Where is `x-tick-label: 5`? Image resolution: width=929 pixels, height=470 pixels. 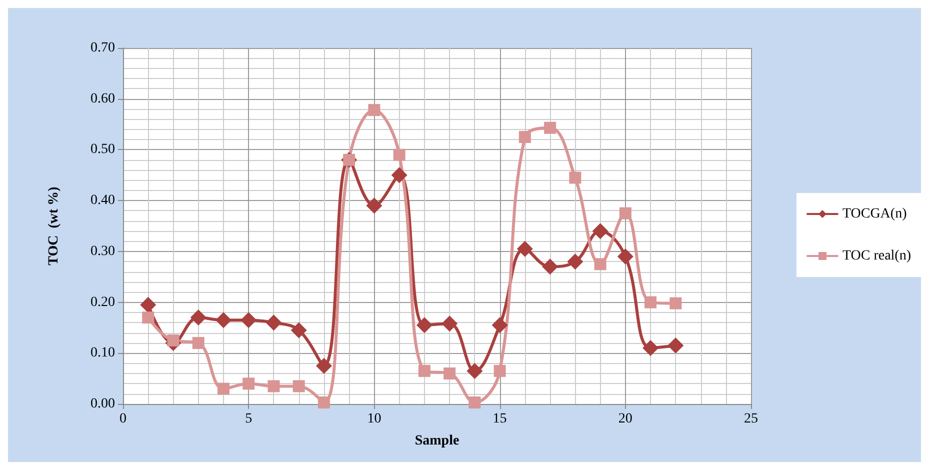 x-tick-label: 5 is located at coordinates (248, 419).